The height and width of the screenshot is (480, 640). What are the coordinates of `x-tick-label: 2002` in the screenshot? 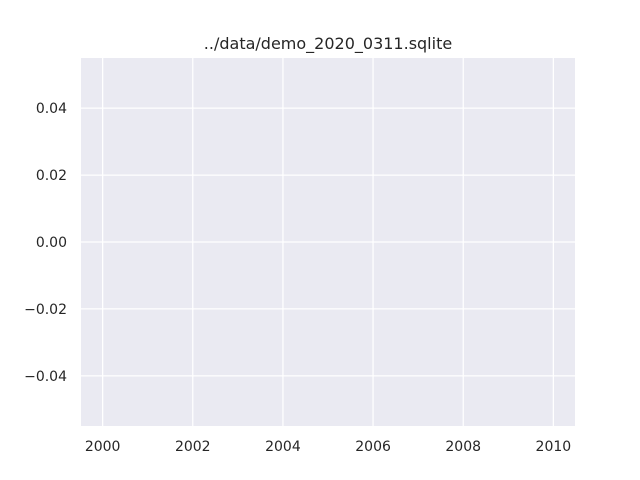 It's located at (193, 447).